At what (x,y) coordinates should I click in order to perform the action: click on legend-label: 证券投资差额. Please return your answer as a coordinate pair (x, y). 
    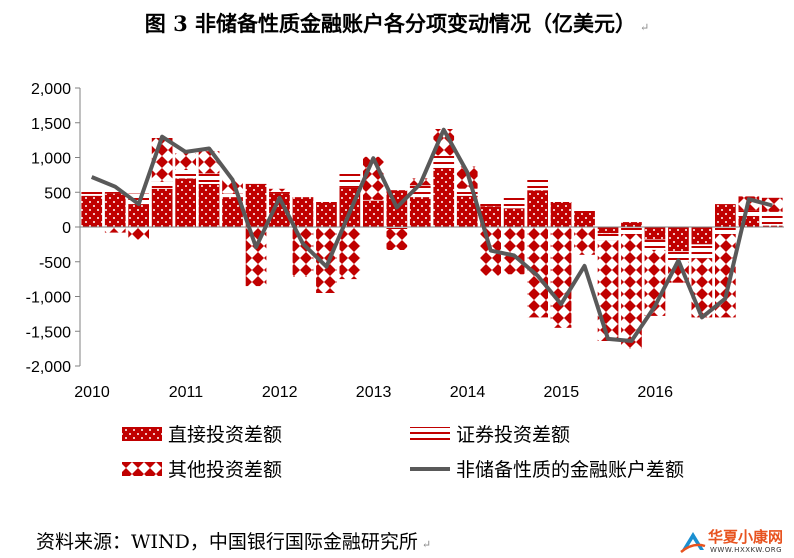
    Looking at the image, I should click on (513, 435).